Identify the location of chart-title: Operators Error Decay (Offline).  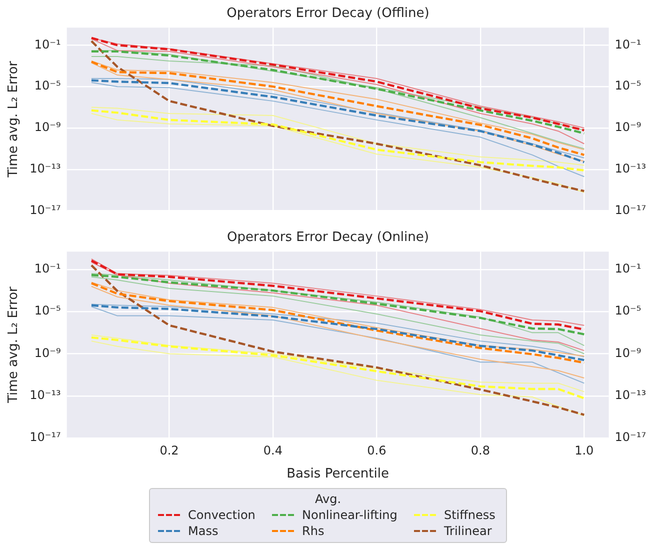
(328, 14).